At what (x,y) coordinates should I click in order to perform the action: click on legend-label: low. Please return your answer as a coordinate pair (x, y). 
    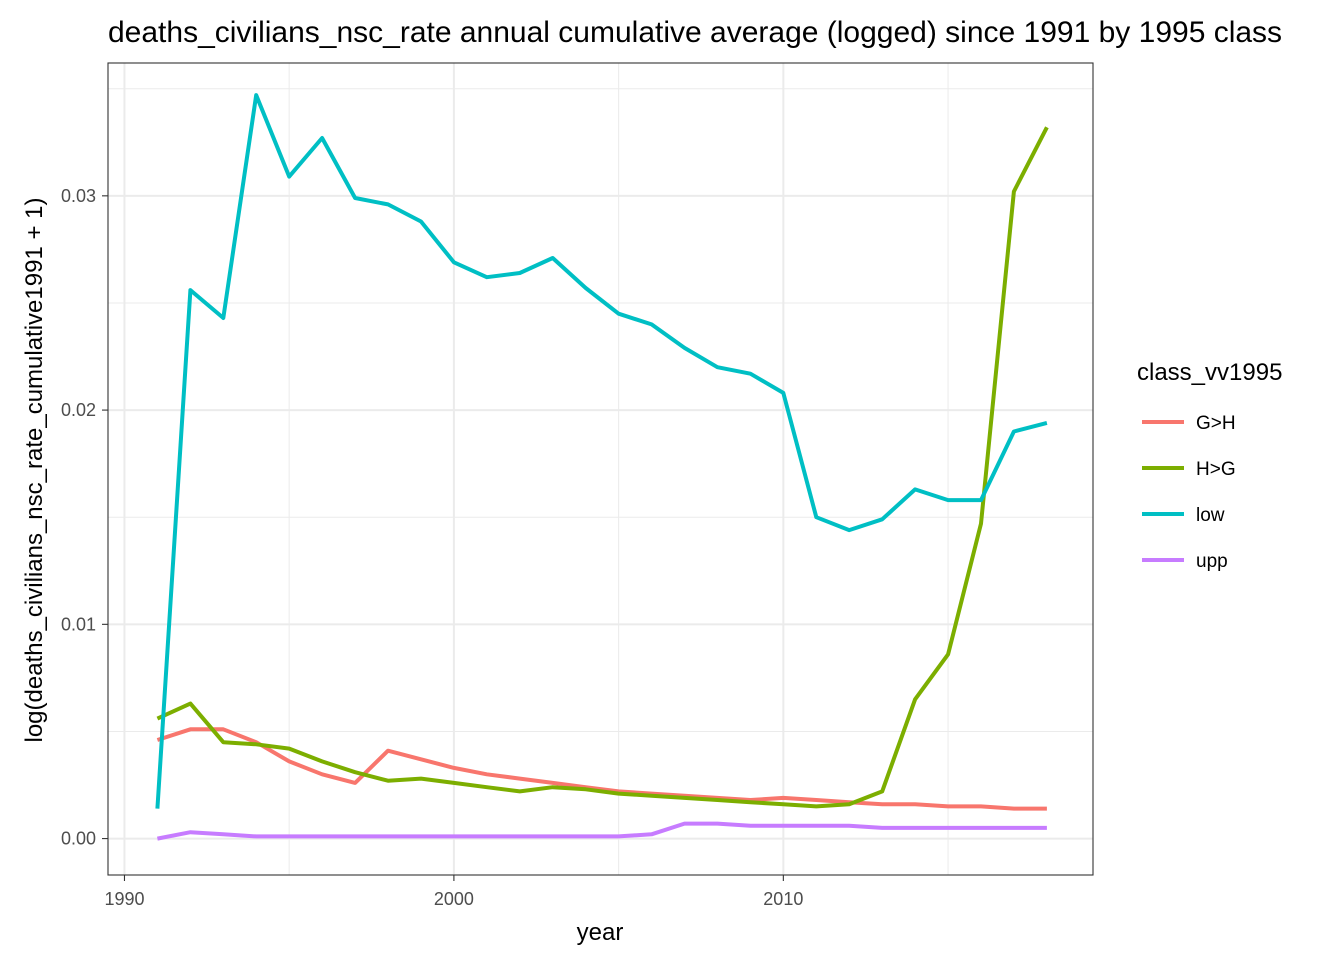
    Looking at the image, I should click on (1210, 515).